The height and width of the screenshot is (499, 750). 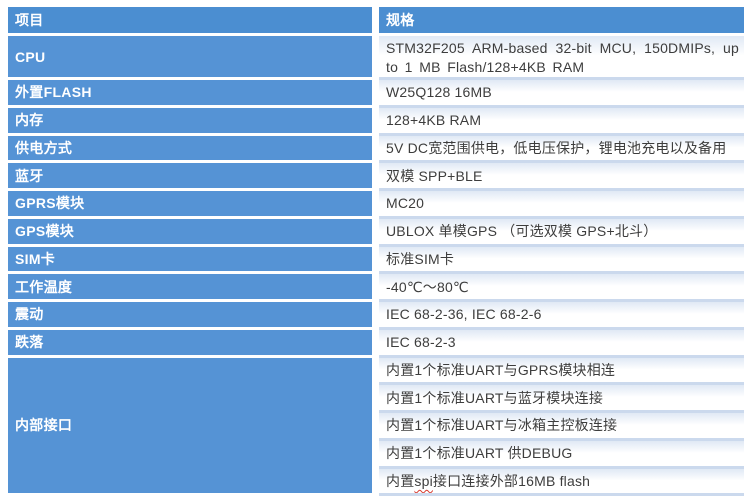 What do you see at coordinates (427, 286) in the screenshot?
I see `spec-text: -40℃～80℃` at bounding box center [427, 286].